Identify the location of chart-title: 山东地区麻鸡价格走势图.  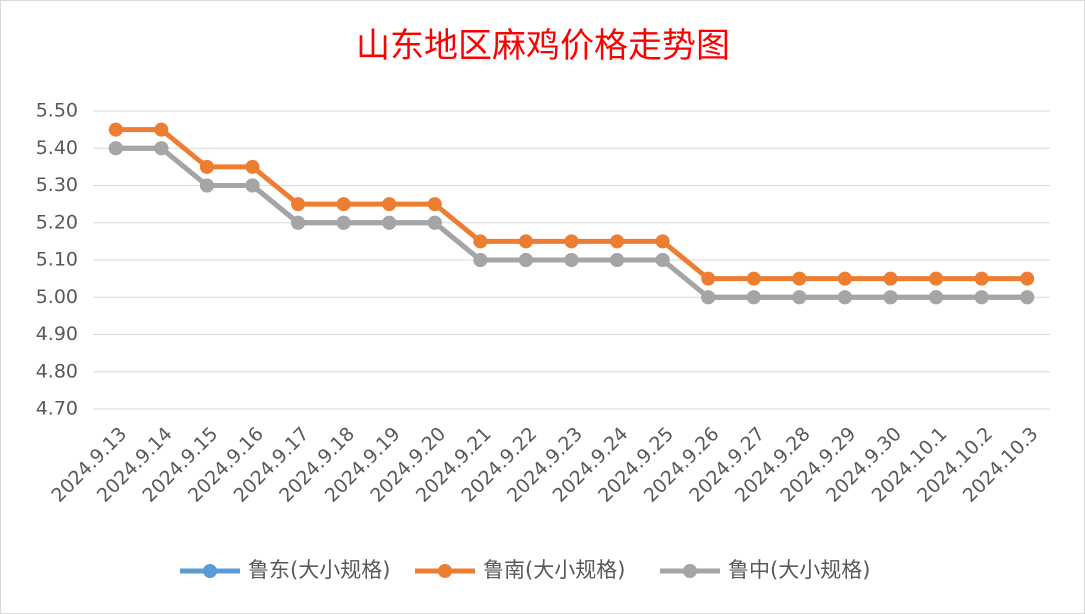
(543, 46).